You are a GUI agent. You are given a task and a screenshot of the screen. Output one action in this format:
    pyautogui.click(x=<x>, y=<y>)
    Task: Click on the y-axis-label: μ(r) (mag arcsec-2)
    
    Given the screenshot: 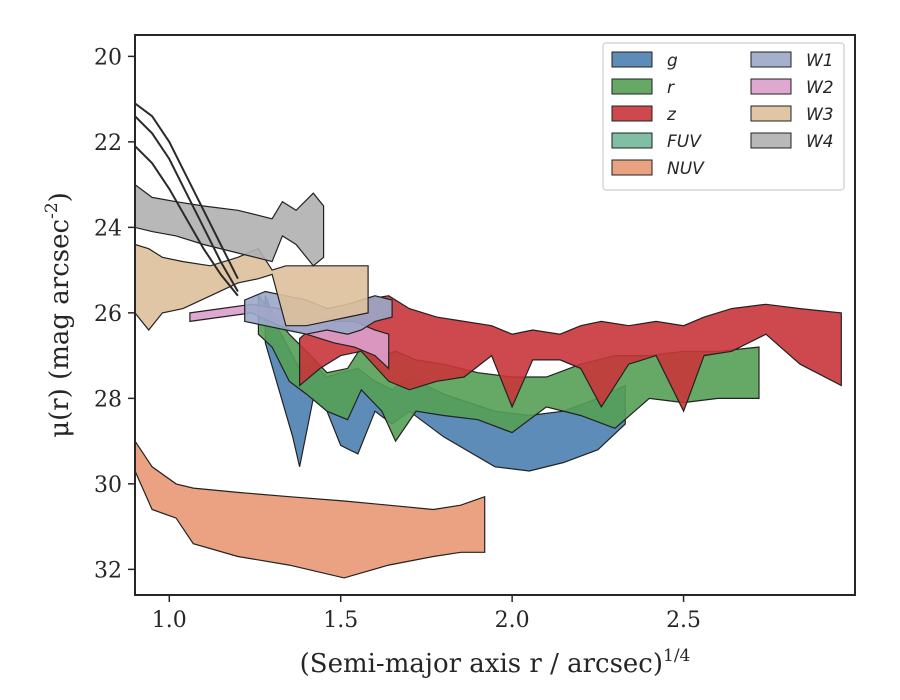 What is the action you would take?
    pyautogui.click(x=58, y=315)
    